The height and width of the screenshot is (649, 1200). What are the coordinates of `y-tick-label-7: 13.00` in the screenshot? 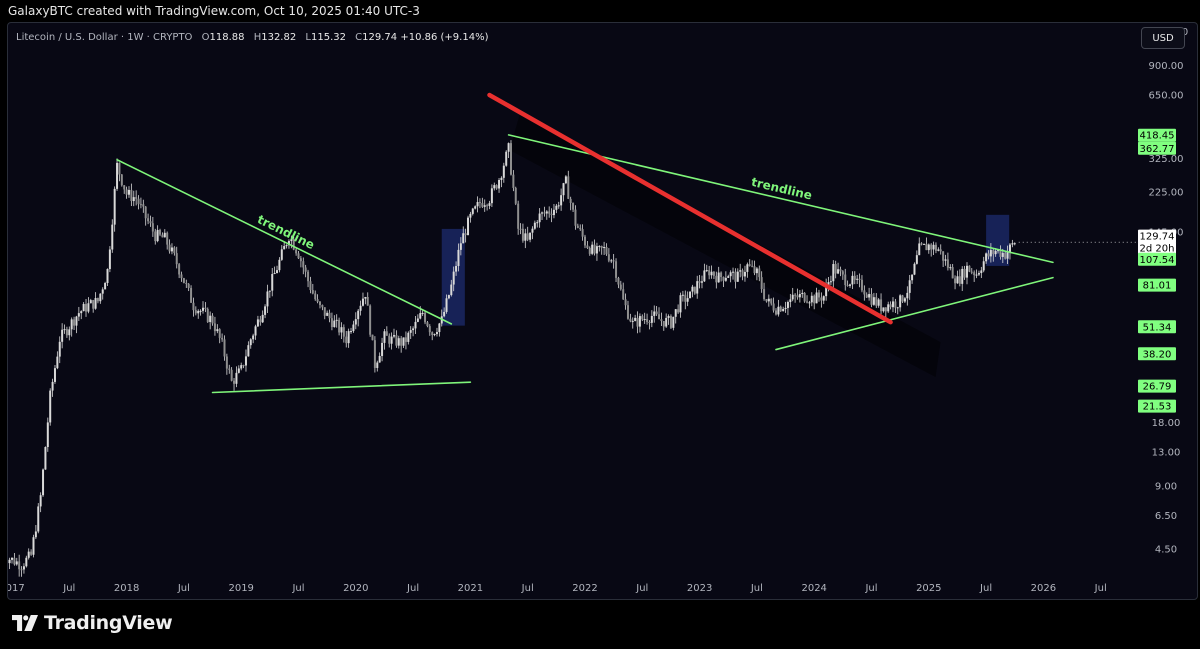 It's located at (1166, 453).